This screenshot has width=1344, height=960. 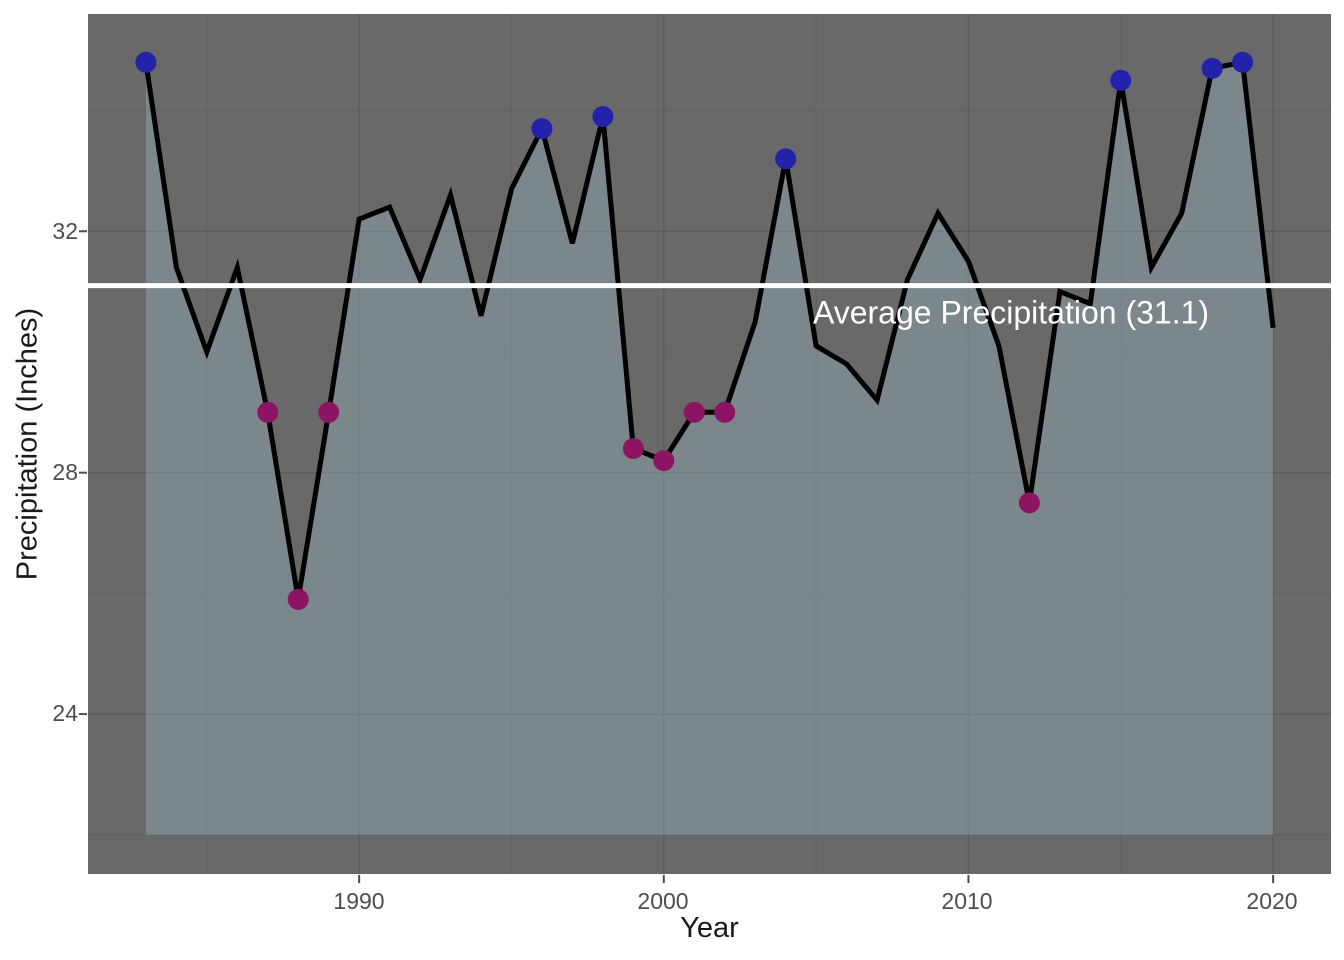 What do you see at coordinates (663, 901) in the screenshot?
I see `x-tick-label-2000: 2000` at bounding box center [663, 901].